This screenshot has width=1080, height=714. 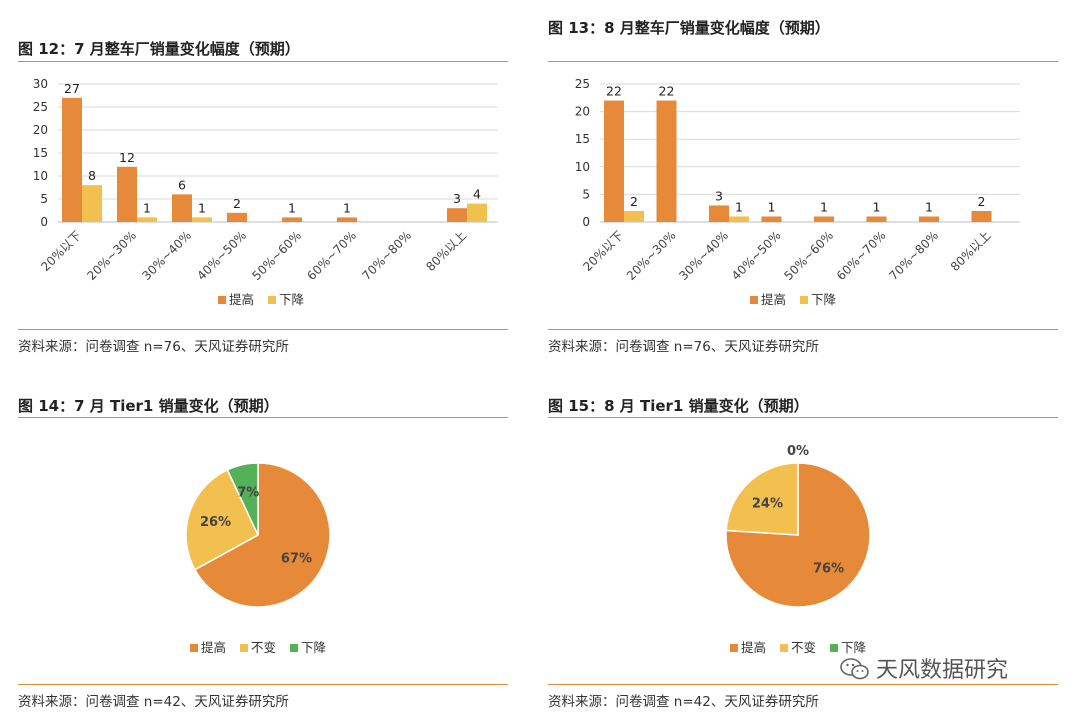 What do you see at coordinates (248, 492) in the screenshot?
I see `slice-label: 7%` at bounding box center [248, 492].